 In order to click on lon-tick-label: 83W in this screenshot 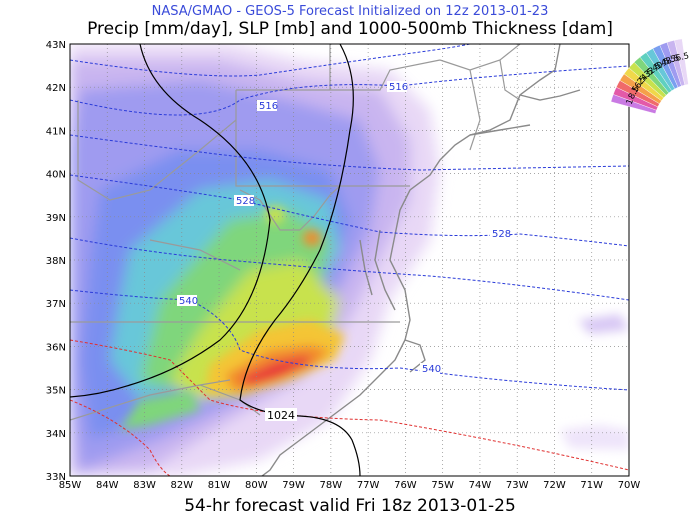, I will do `click(144, 485)`.